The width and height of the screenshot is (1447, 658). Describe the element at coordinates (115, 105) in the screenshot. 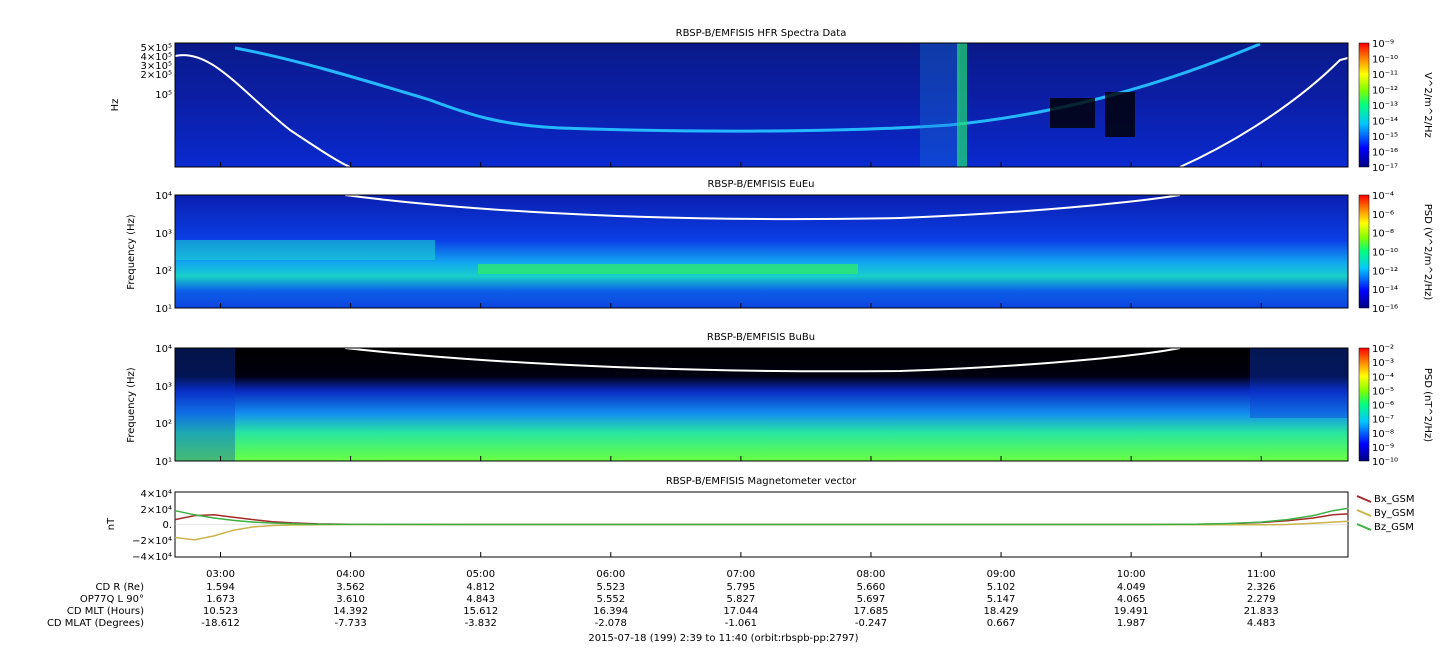

I see `hfr-ylabel: Hz` at that location.